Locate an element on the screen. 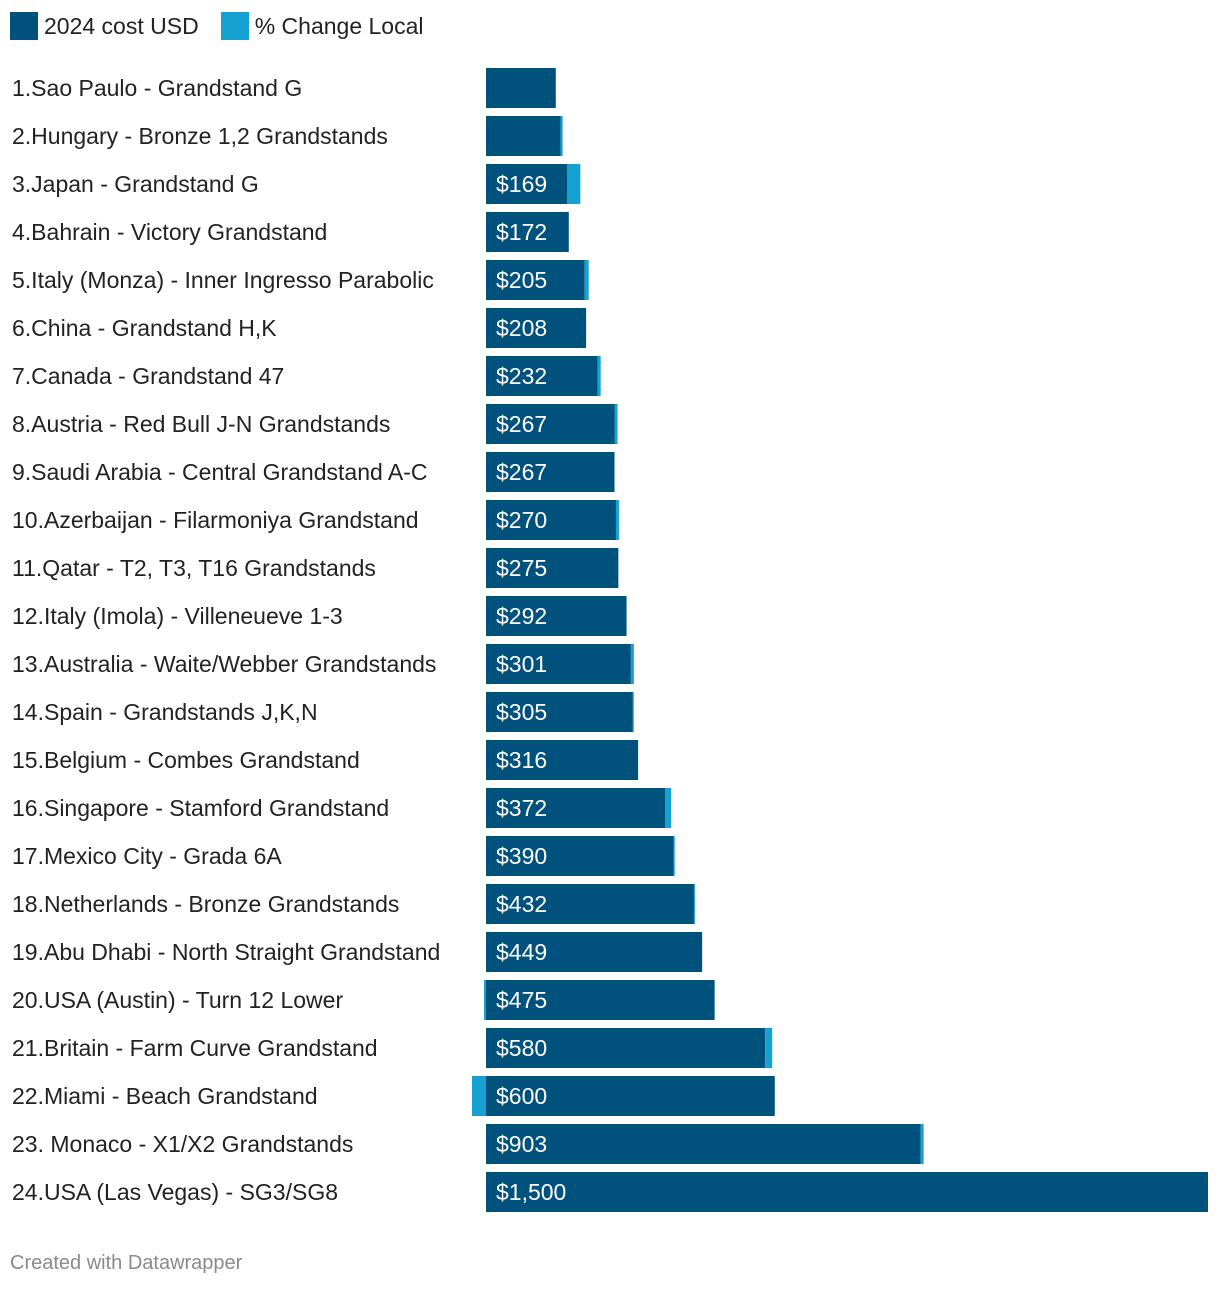  category-label: 16.Singapore - Stamford Grandstand is located at coordinates (200, 808).